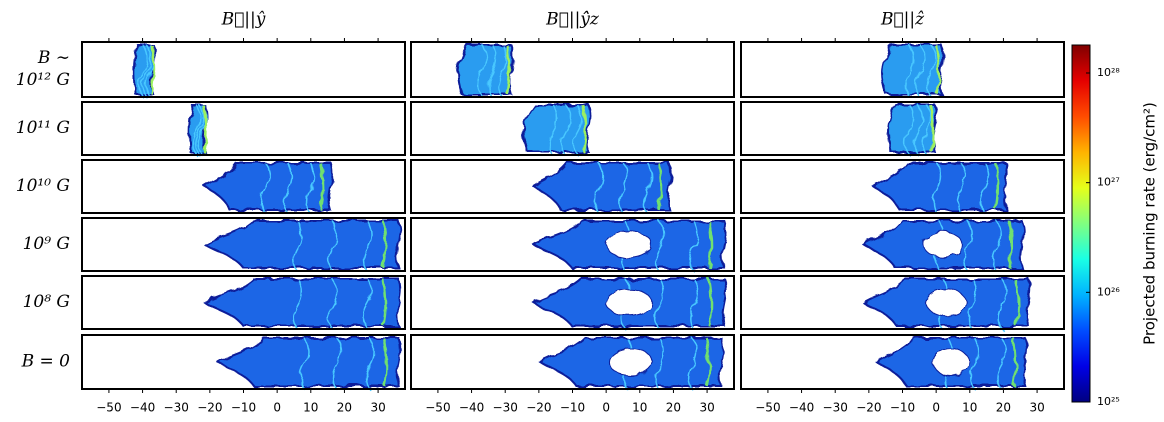 The width and height of the screenshot is (1164, 422). What do you see at coordinates (46, 362) in the screenshot?
I see `row-label: B = 0` at bounding box center [46, 362].